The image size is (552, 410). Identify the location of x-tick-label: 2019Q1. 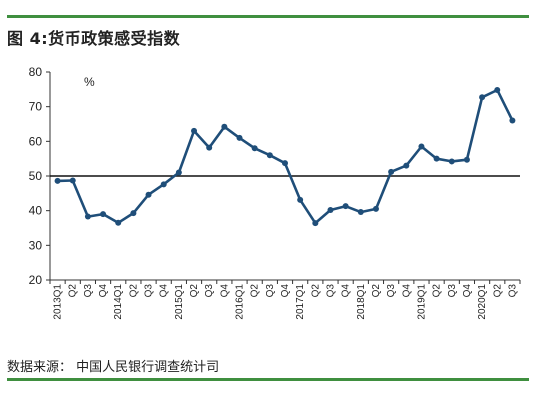
(421, 302).